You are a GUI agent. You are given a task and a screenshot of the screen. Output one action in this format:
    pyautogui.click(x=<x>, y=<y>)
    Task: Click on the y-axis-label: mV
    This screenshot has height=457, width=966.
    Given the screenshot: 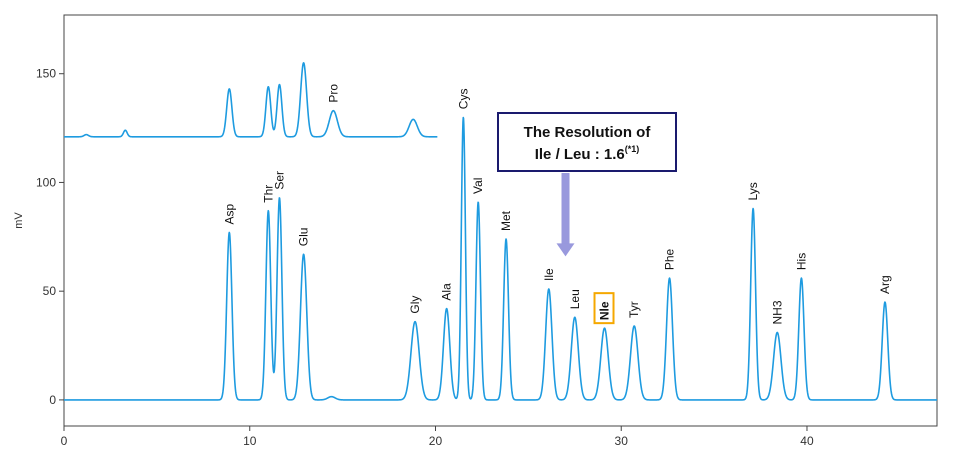 What is the action you would take?
    pyautogui.click(x=19, y=220)
    